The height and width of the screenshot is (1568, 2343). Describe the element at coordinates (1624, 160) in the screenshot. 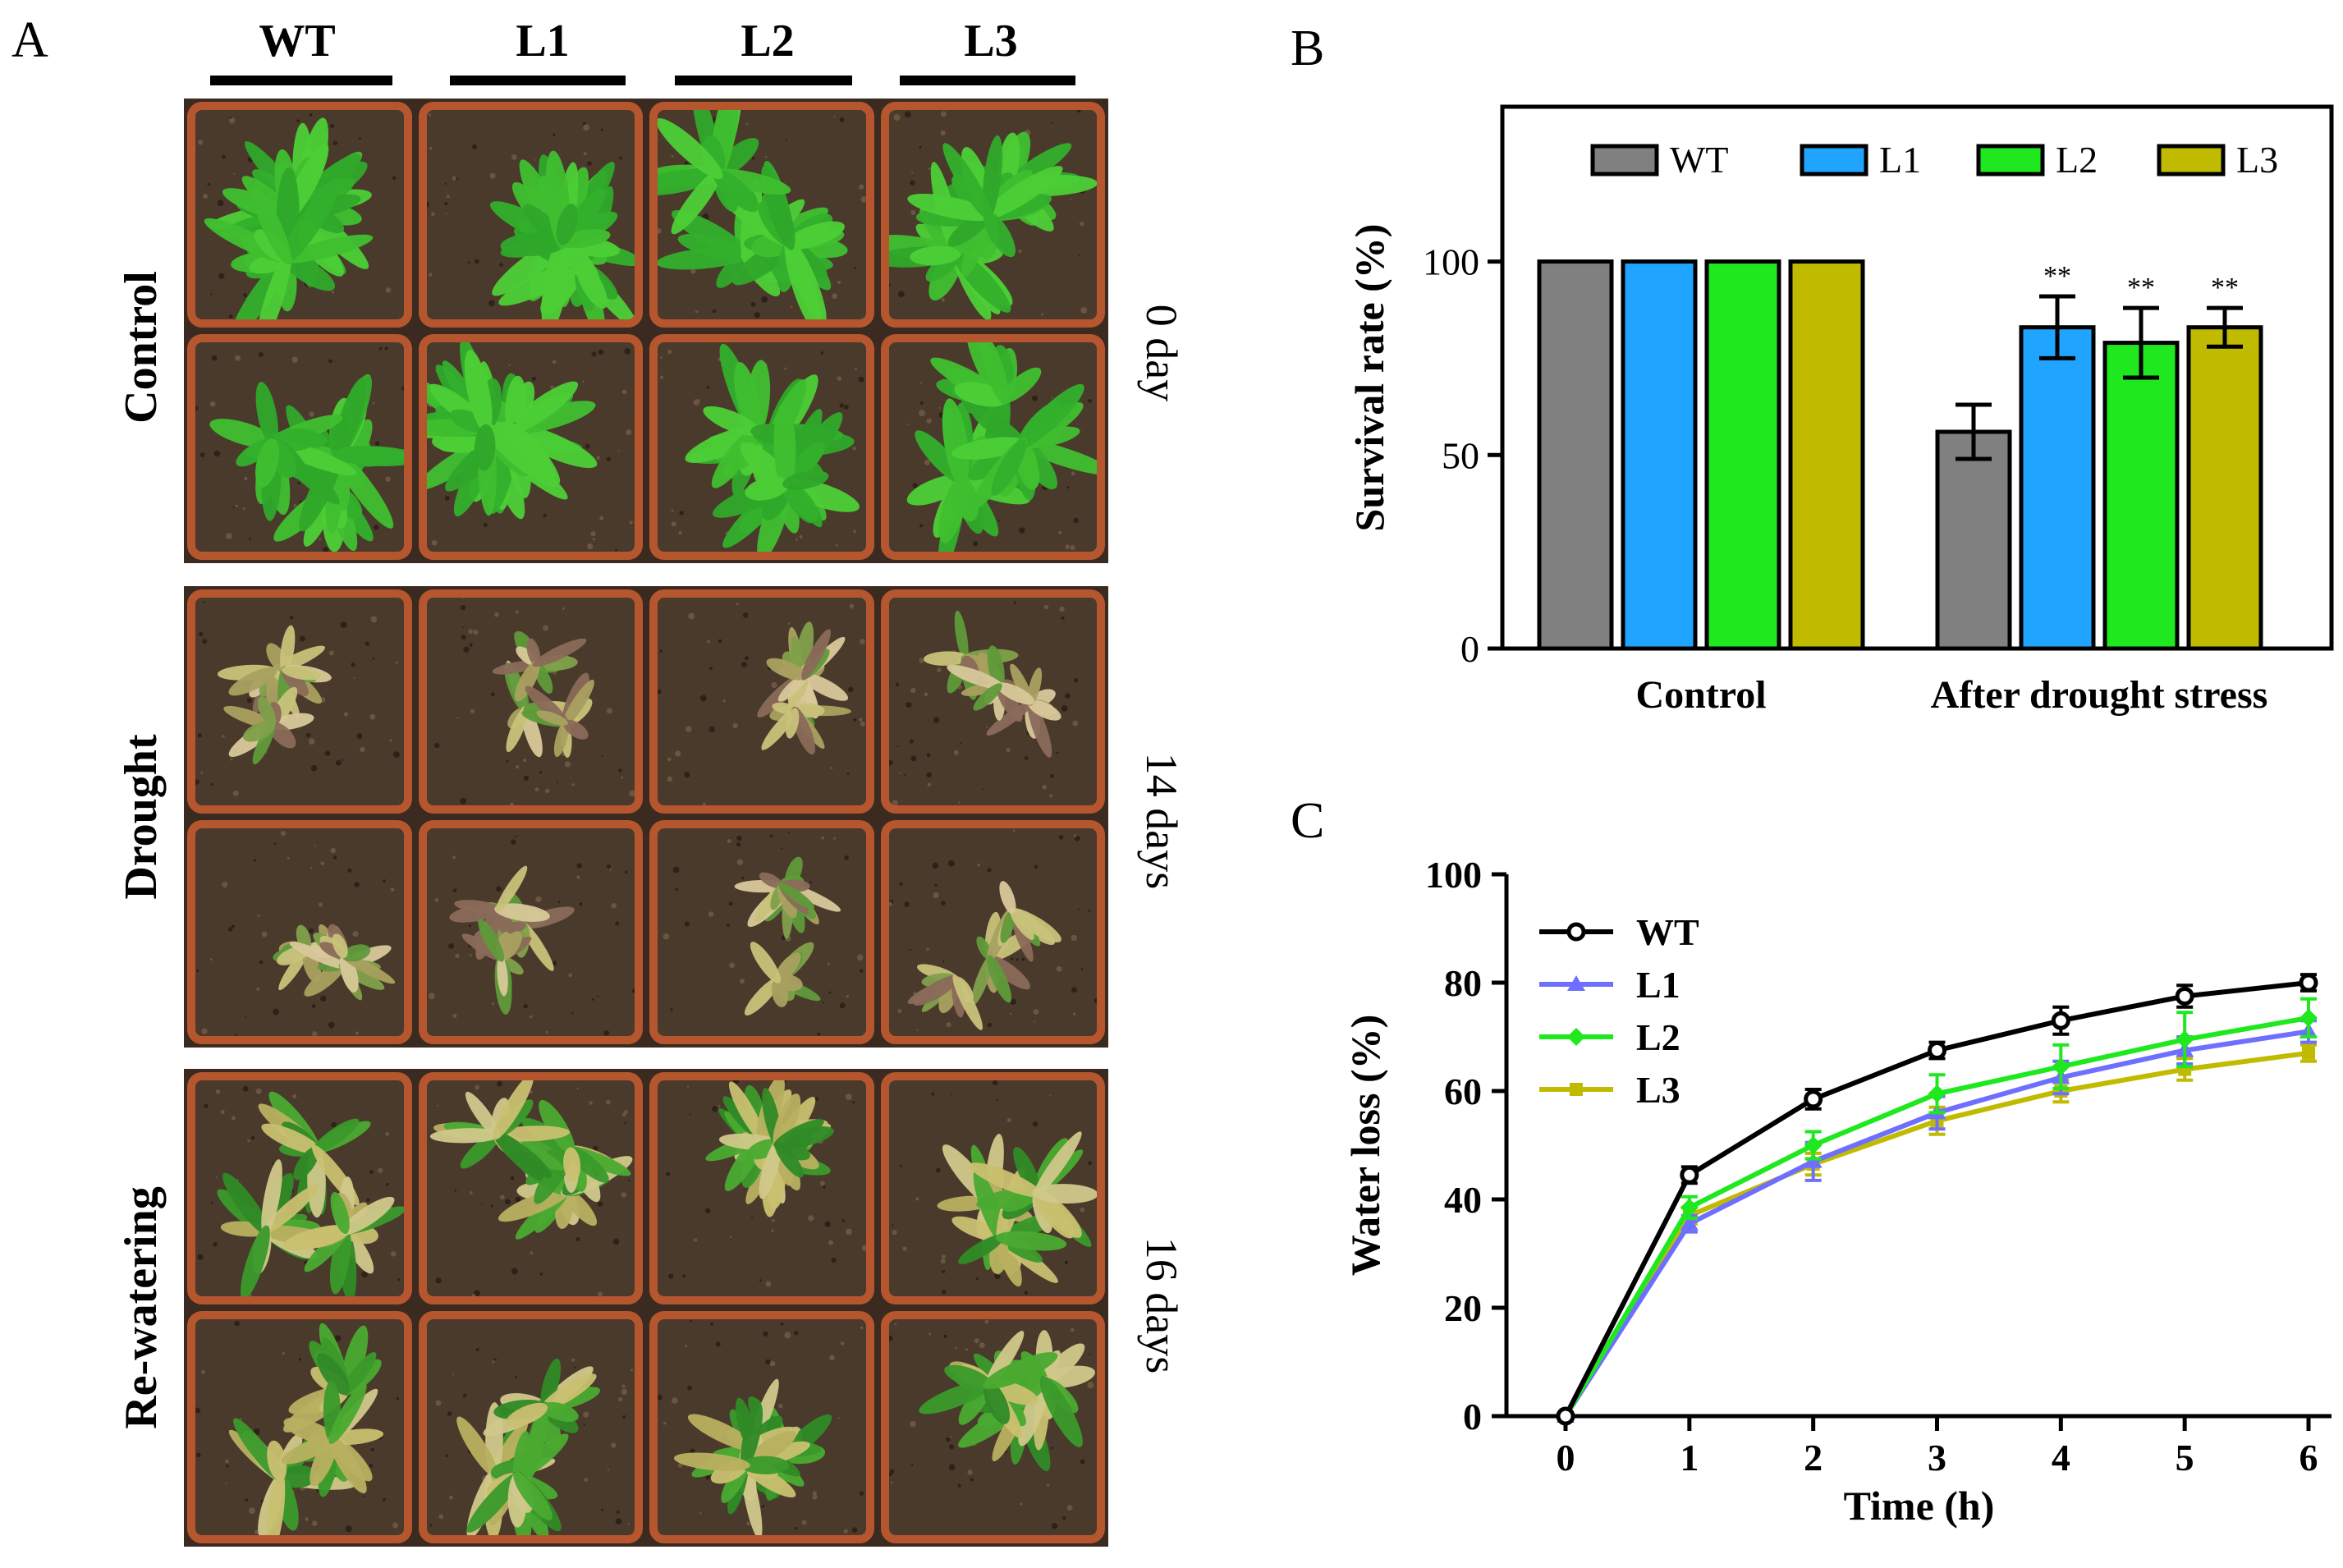

I see `legend-swatch-wt` at that location.